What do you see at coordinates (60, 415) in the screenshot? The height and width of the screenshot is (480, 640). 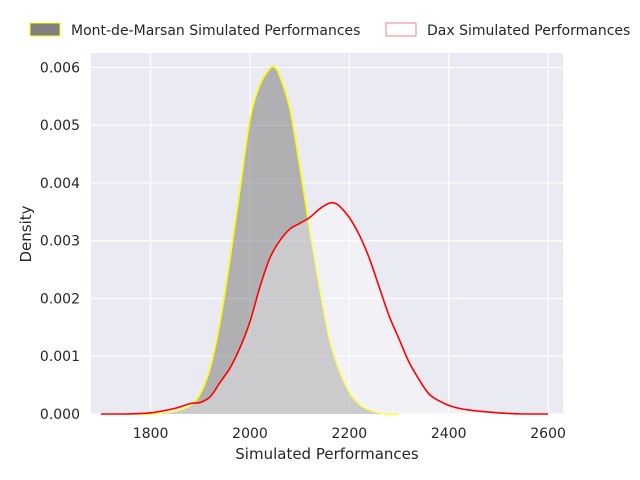 I see `y-tick-label-0: 0.000` at bounding box center [60, 415].